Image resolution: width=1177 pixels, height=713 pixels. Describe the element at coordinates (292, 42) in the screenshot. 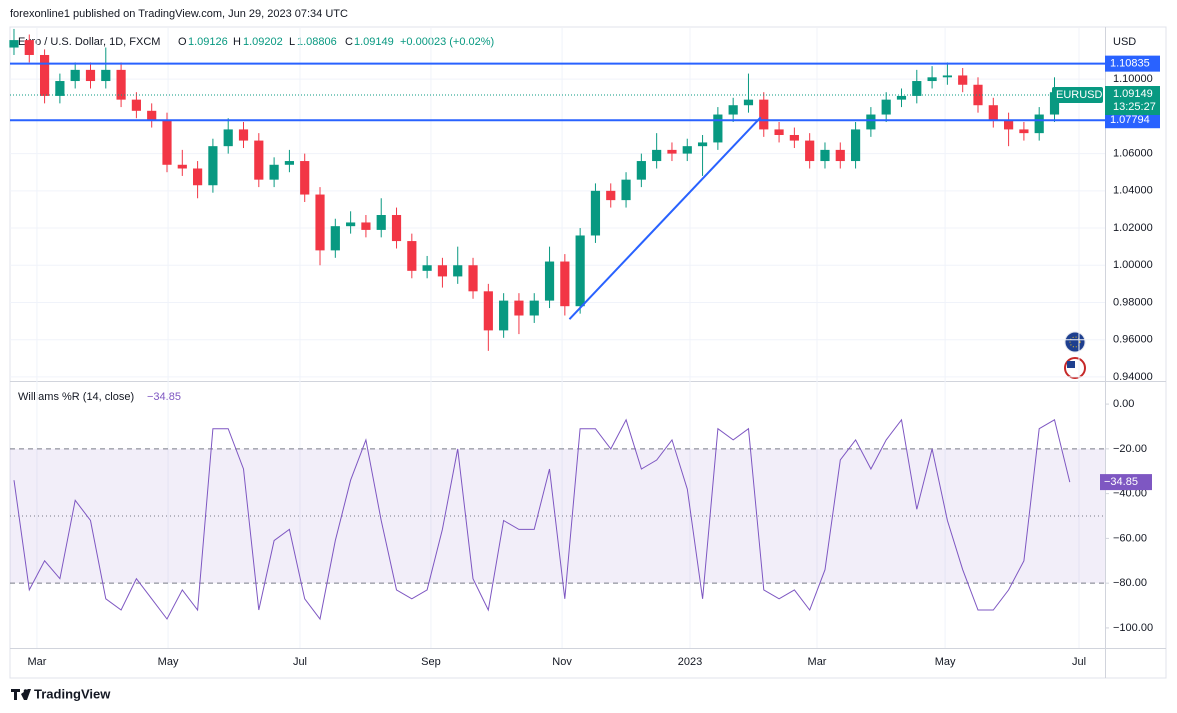

I see `legend-key: L` at that location.